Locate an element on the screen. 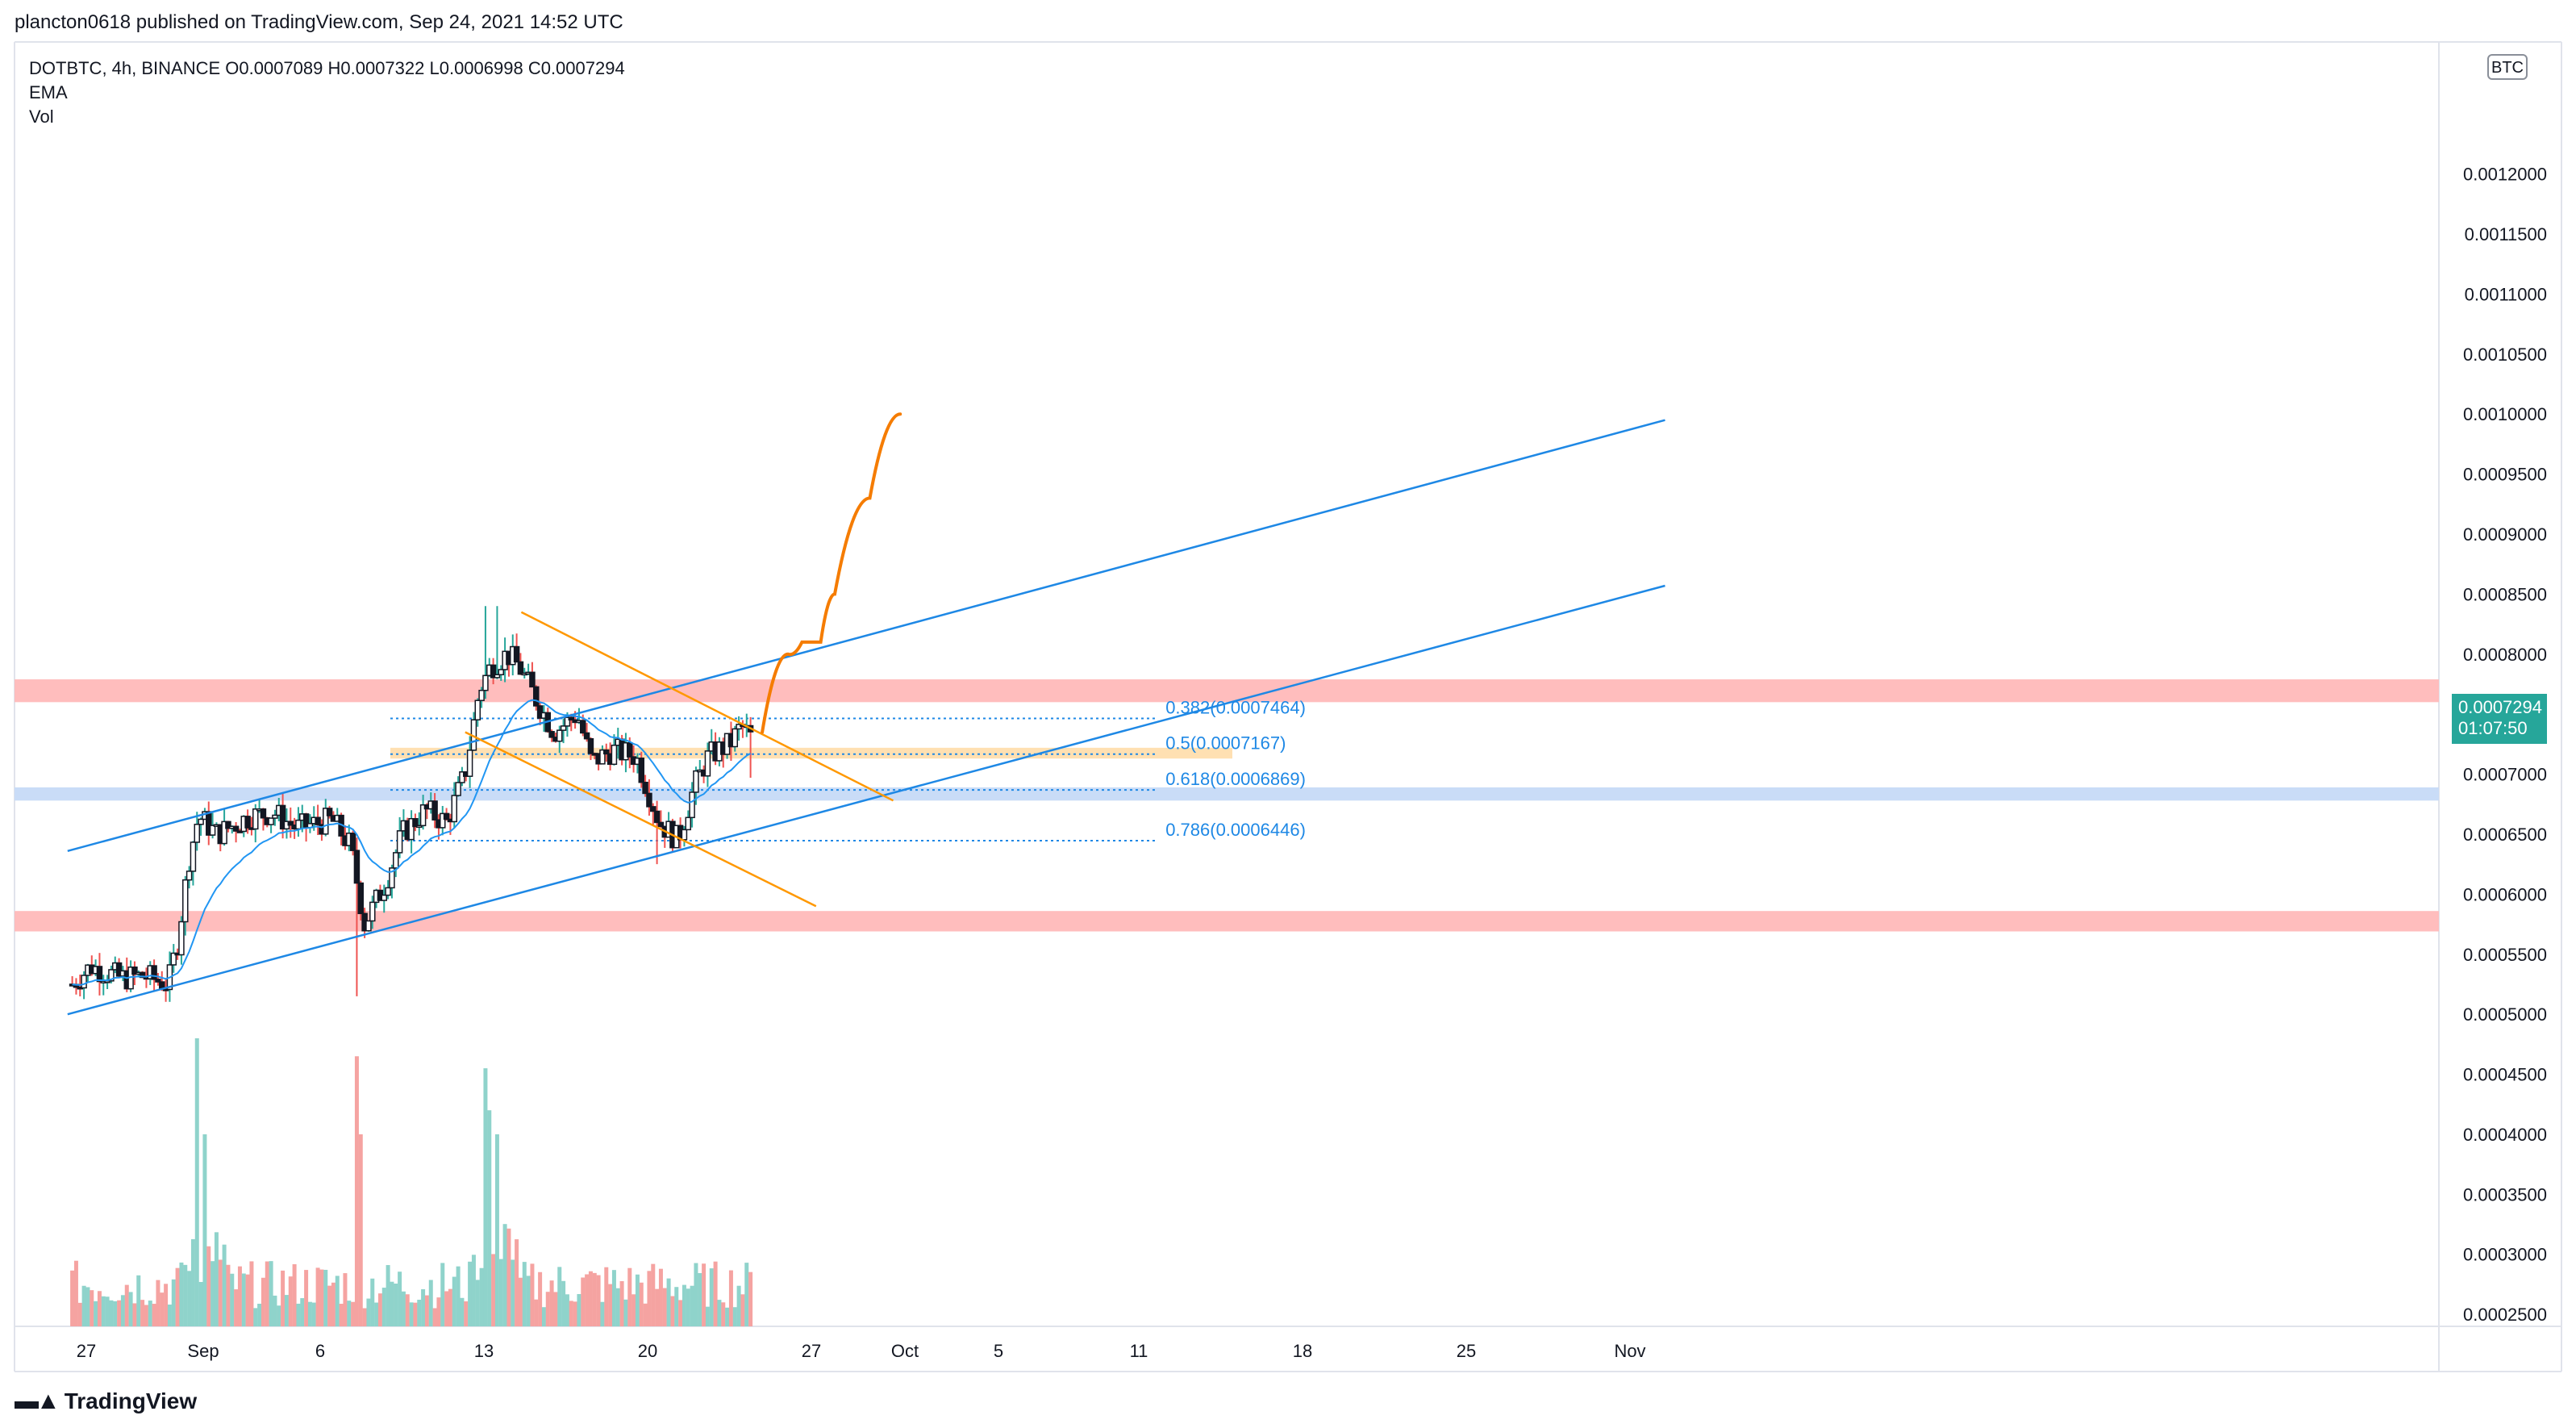 The height and width of the screenshot is (1428, 2576). ema-legend-label: EMA is located at coordinates (48, 92).